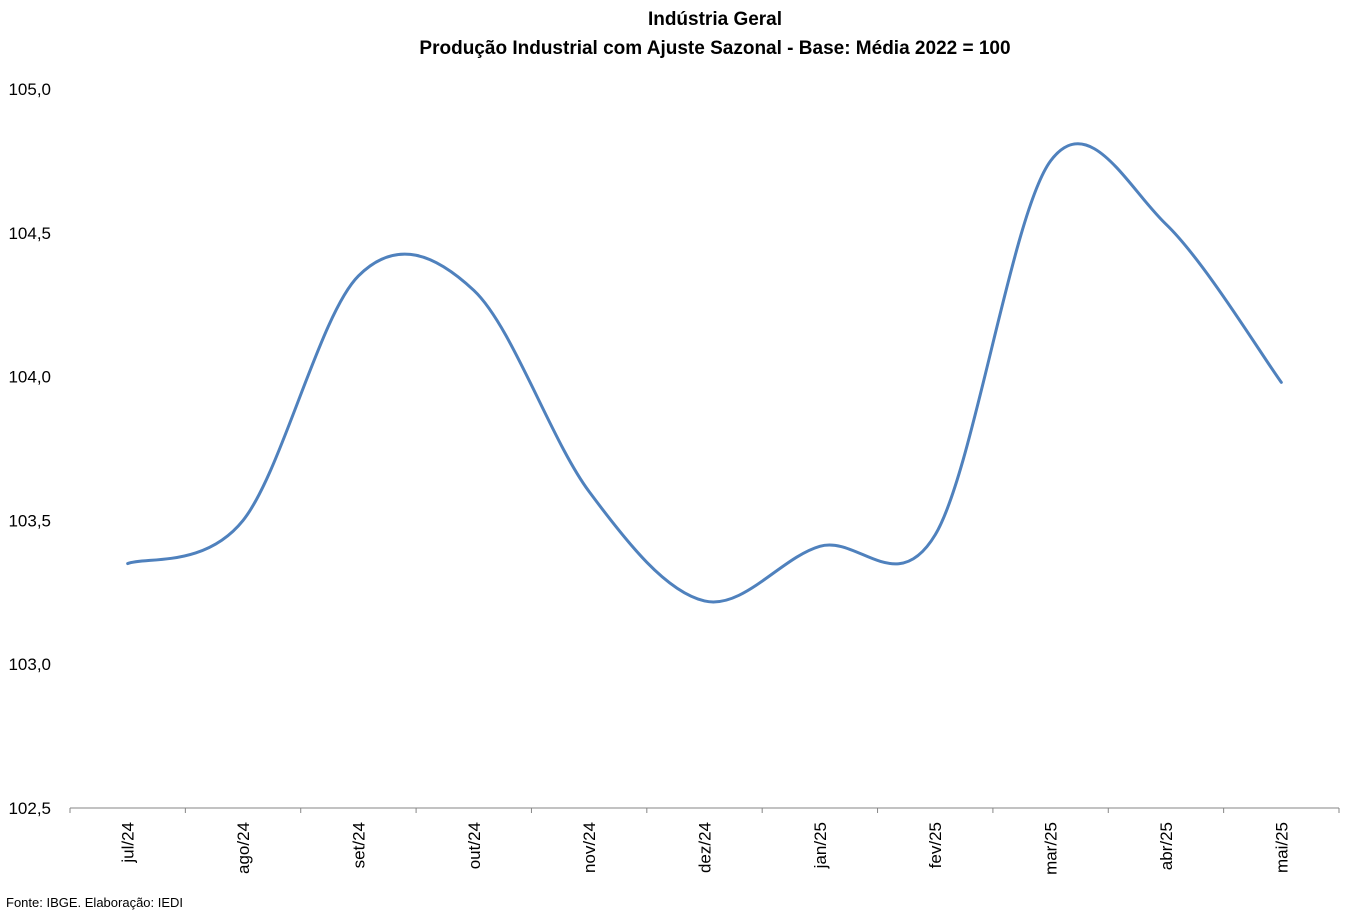  What do you see at coordinates (29, 89) in the screenshot?
I see `y-tick-label: 105,0` at bounding box center [29, 89].